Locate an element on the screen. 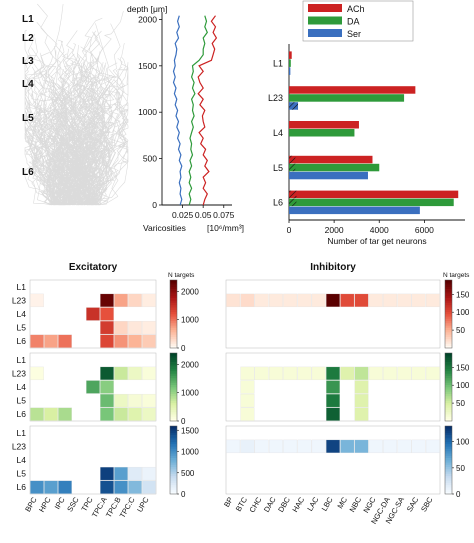  exc-colorbar-tick-label: 0 is located at coordinates (183, 494).